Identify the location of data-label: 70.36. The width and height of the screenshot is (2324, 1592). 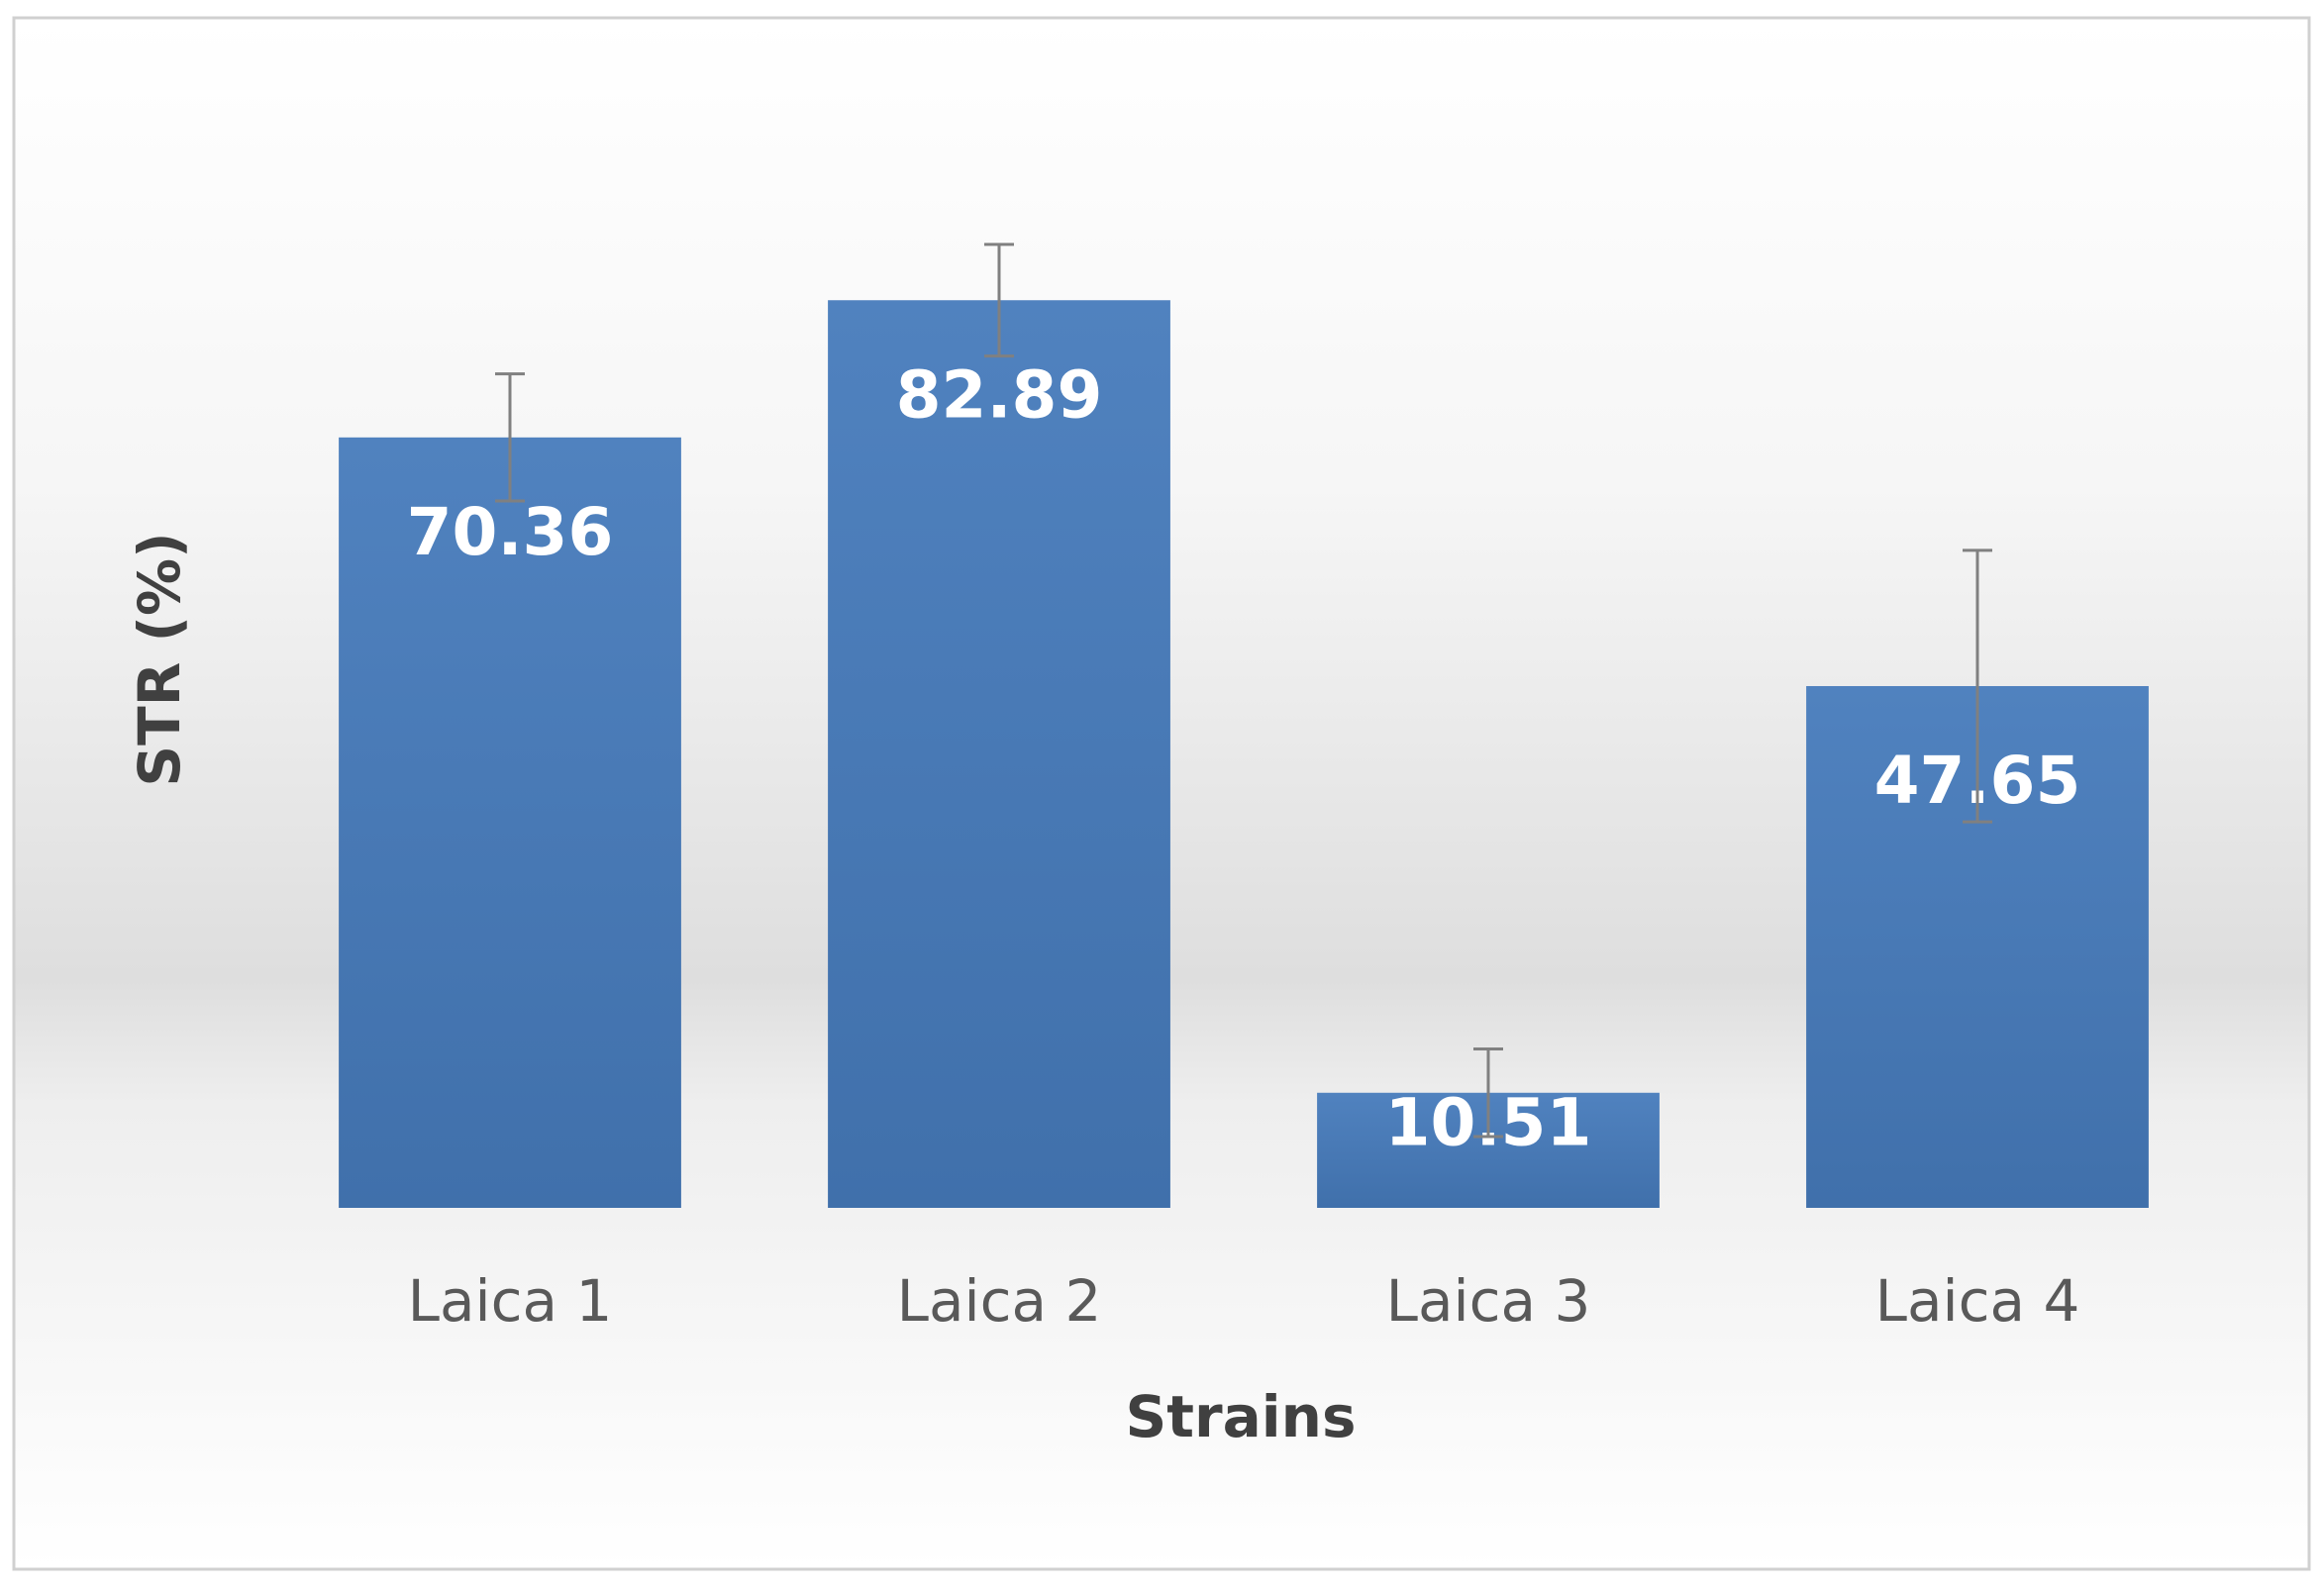
(510, 532).